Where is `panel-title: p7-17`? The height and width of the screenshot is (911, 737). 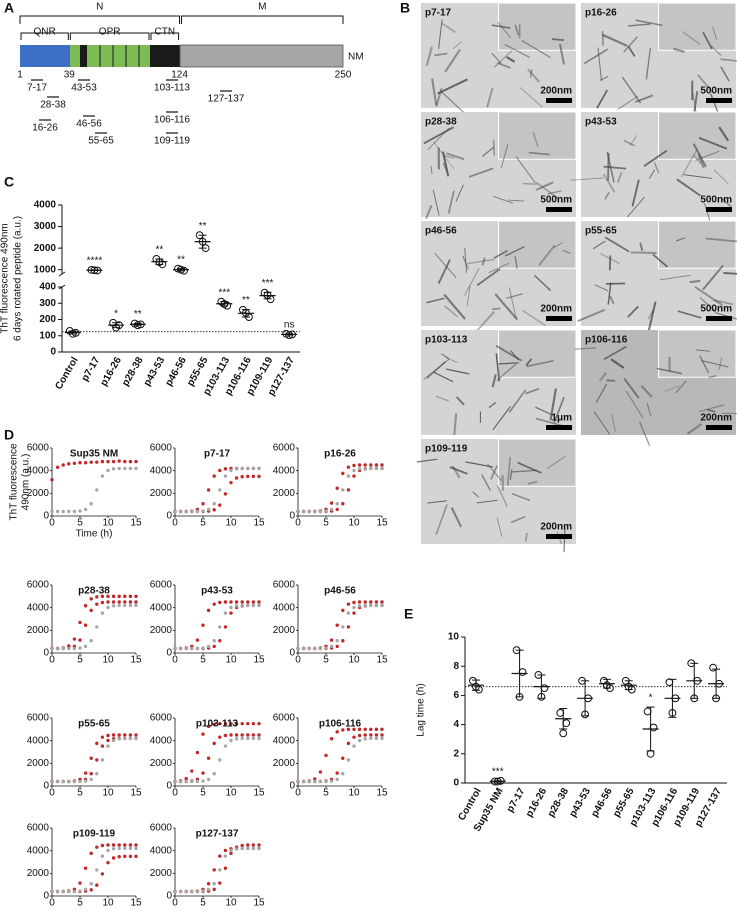 panel-title: p7-17 is located at coordinates (217, 454).